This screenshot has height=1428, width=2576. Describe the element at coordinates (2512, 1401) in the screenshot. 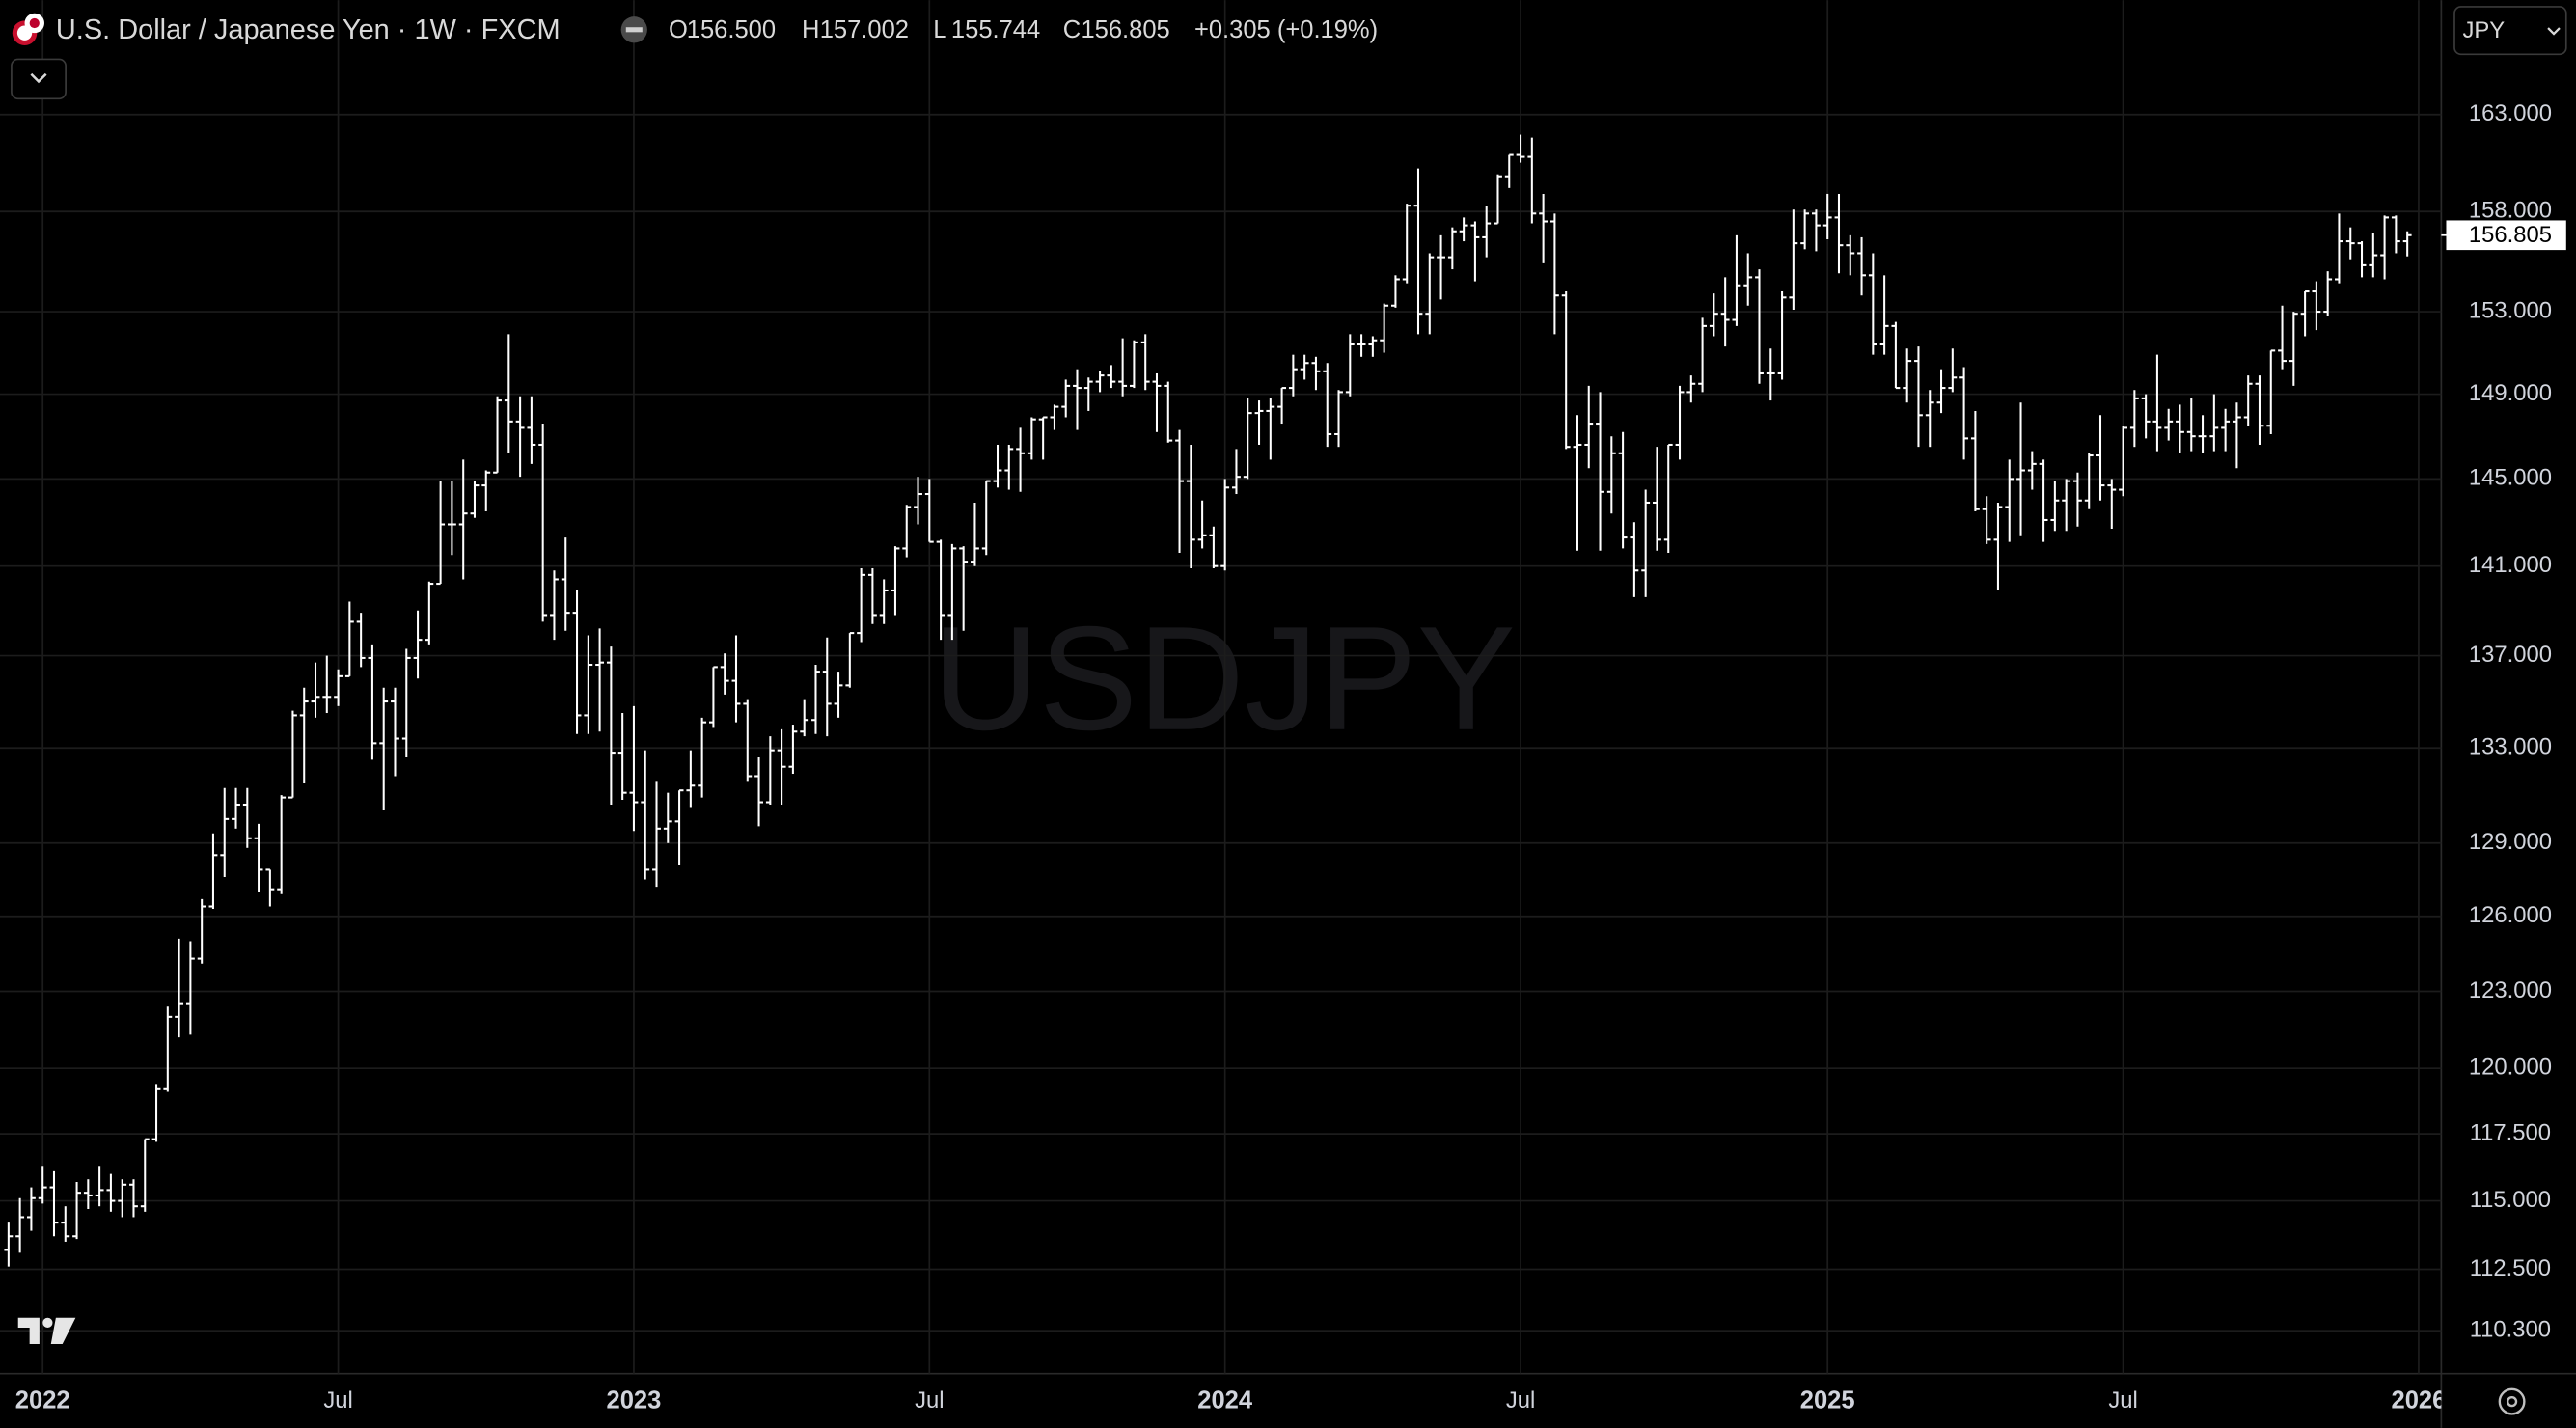

I see `settings-button` at that location.